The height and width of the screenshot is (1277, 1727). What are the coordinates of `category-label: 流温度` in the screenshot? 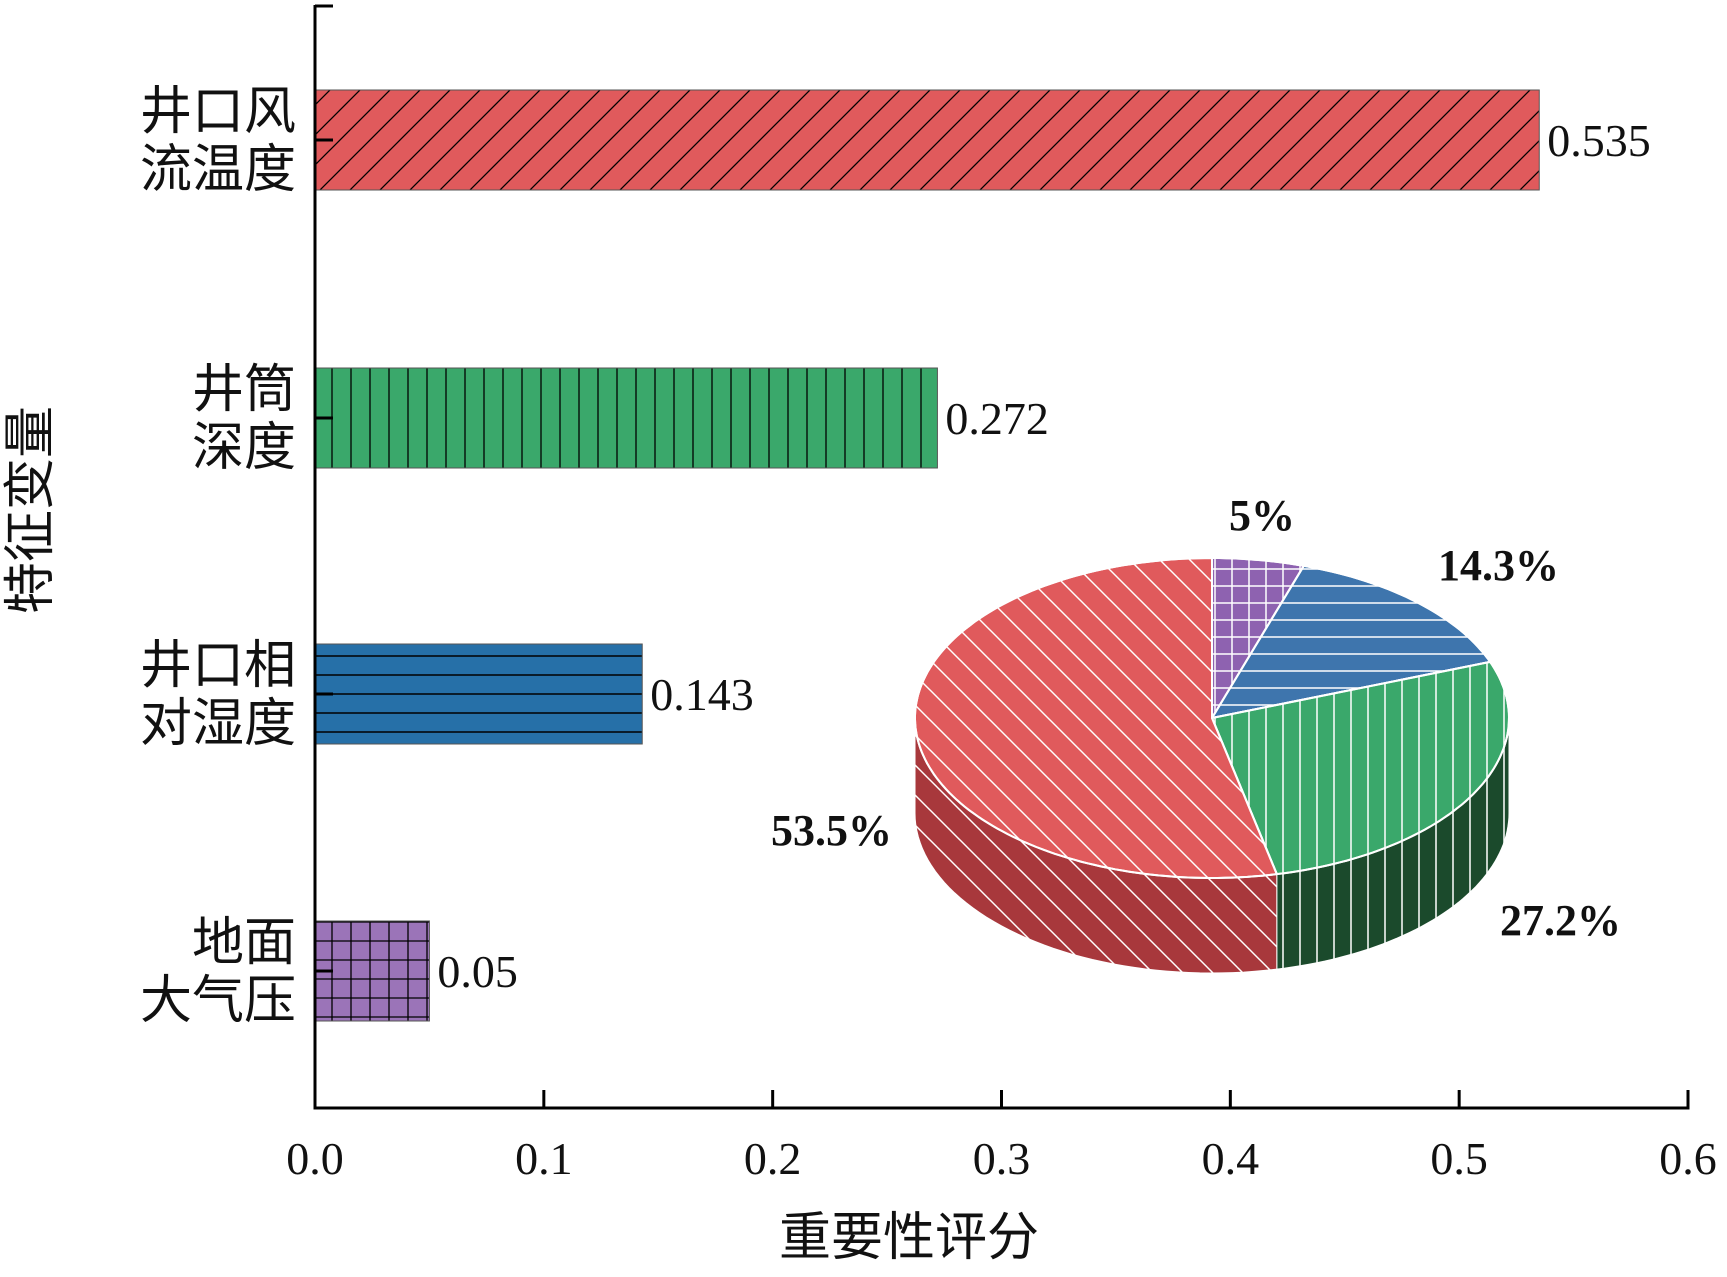 It's located at (218, 170).